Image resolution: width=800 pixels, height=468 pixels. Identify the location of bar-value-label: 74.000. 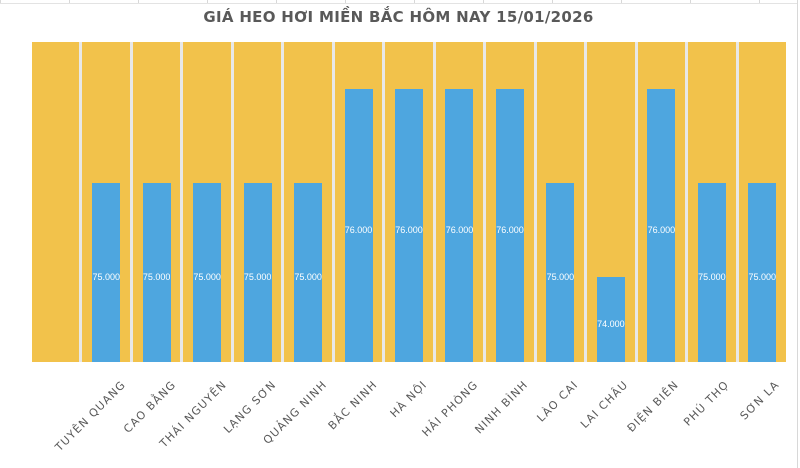
(611, 323).